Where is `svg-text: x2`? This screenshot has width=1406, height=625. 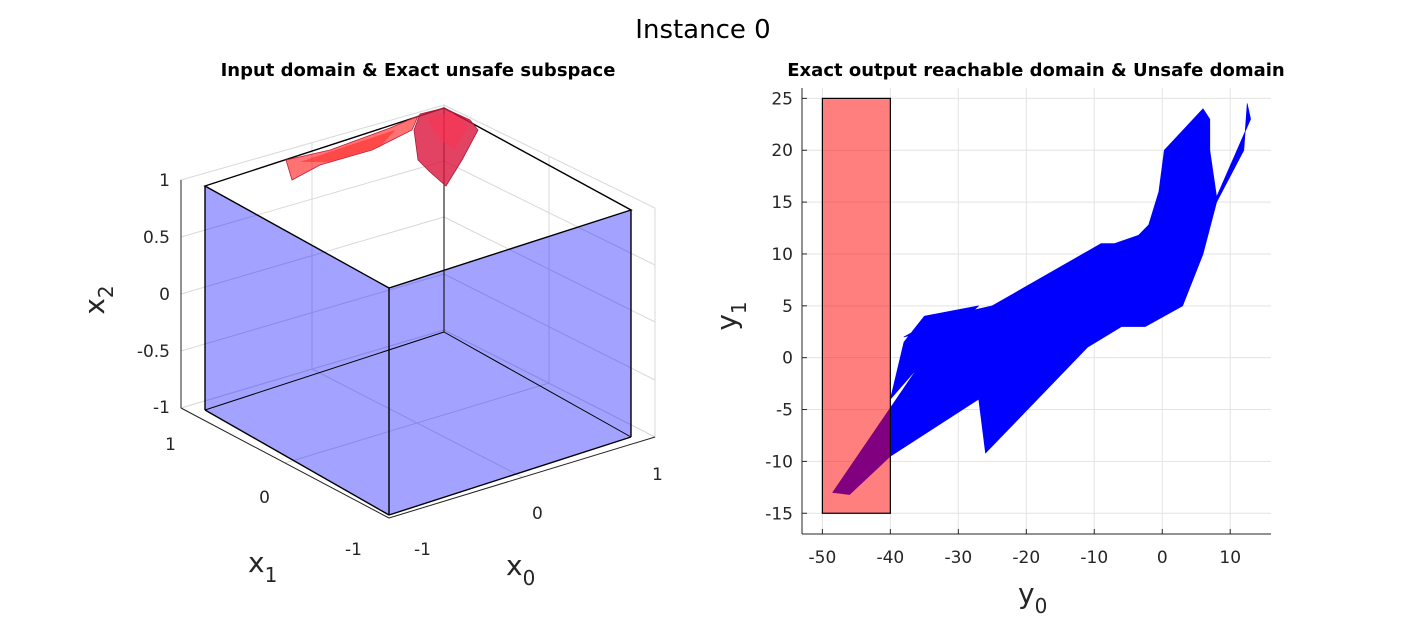 svg-text: x2 is located at coordinates (98, 299).